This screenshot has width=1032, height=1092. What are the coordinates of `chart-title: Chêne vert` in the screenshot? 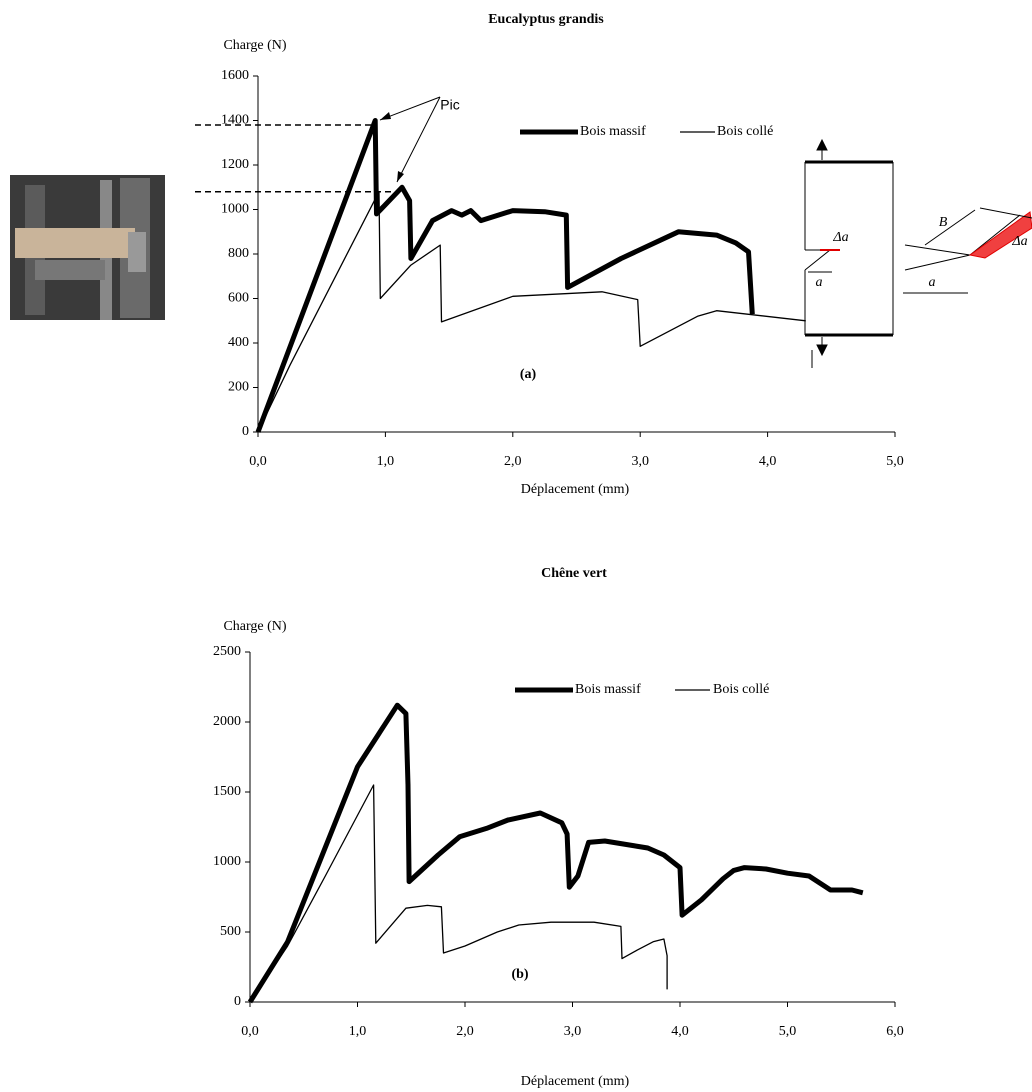 It's located at (574, 573).